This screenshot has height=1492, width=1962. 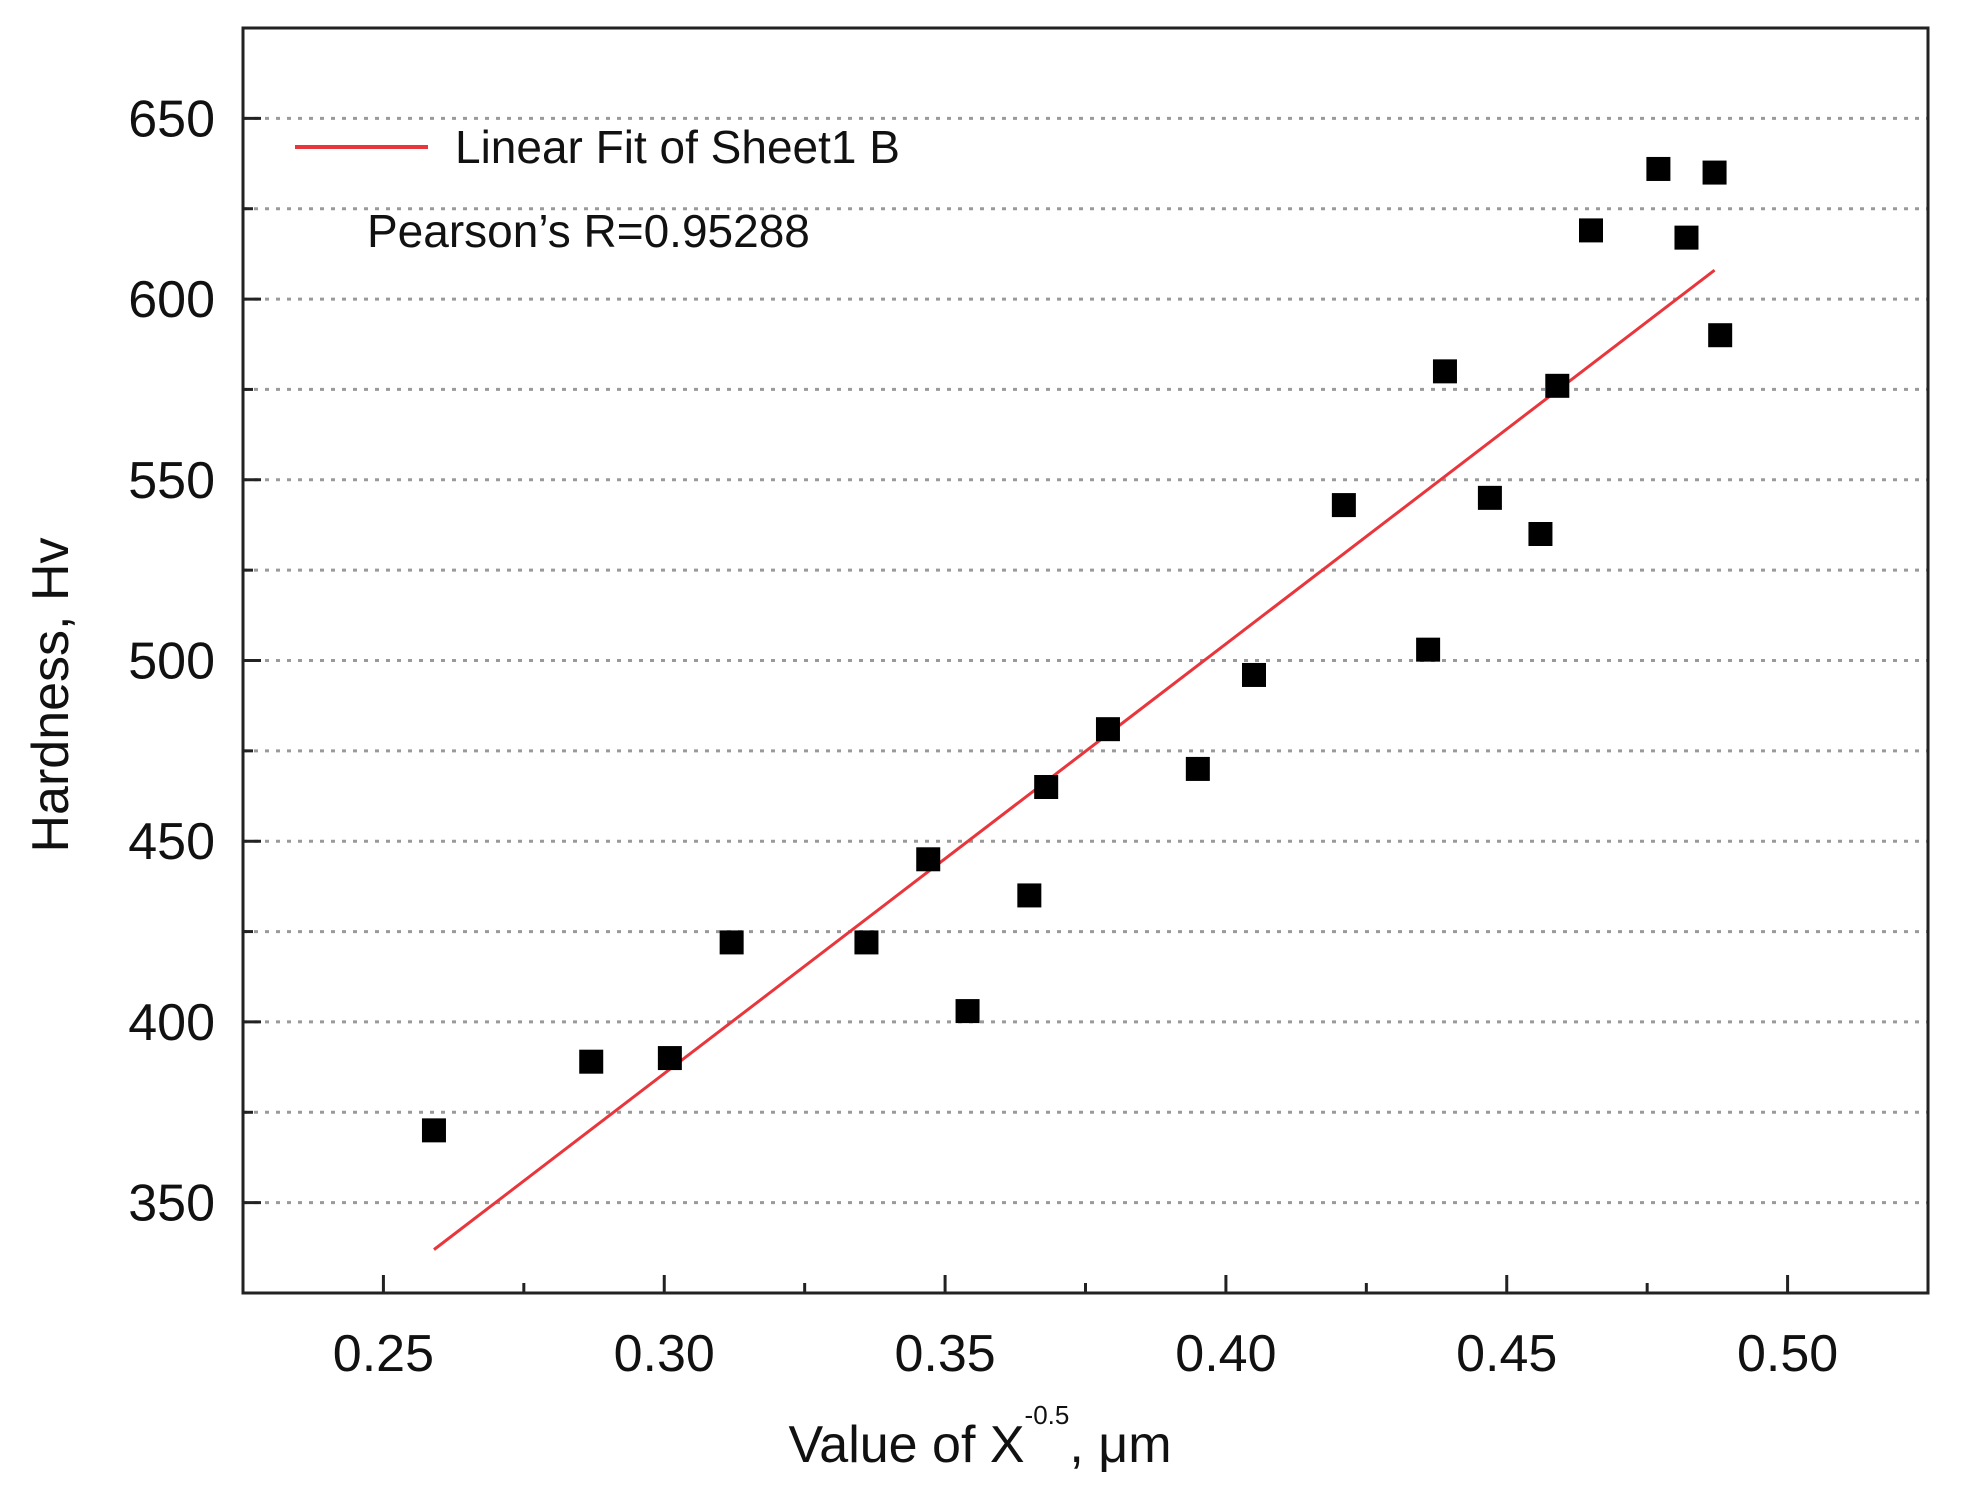 What do you see at coordinates (171, 662) in the screenshot?
I see `y-tick-label: 500` at bounding box center [171, 662].